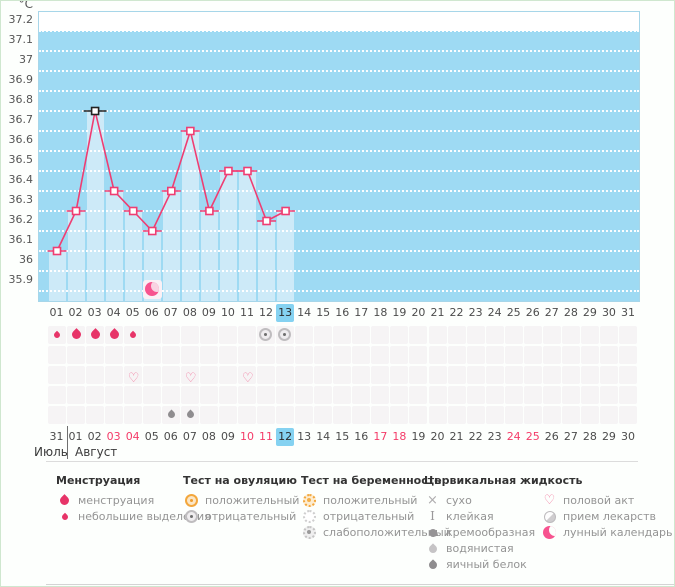 Image resolution: width=675 pixels, height=587 pixels. I want to click on date-05: 05, so click(151, 436).